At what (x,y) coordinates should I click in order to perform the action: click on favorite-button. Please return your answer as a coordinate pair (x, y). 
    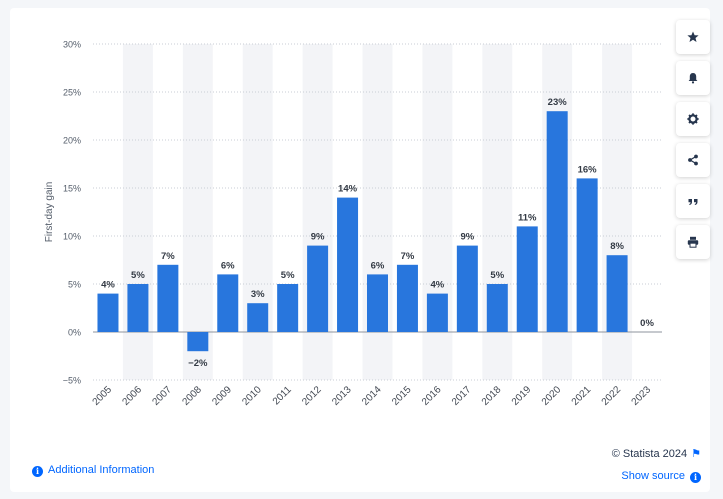
    Looking at the image, I should click on (693, 37).